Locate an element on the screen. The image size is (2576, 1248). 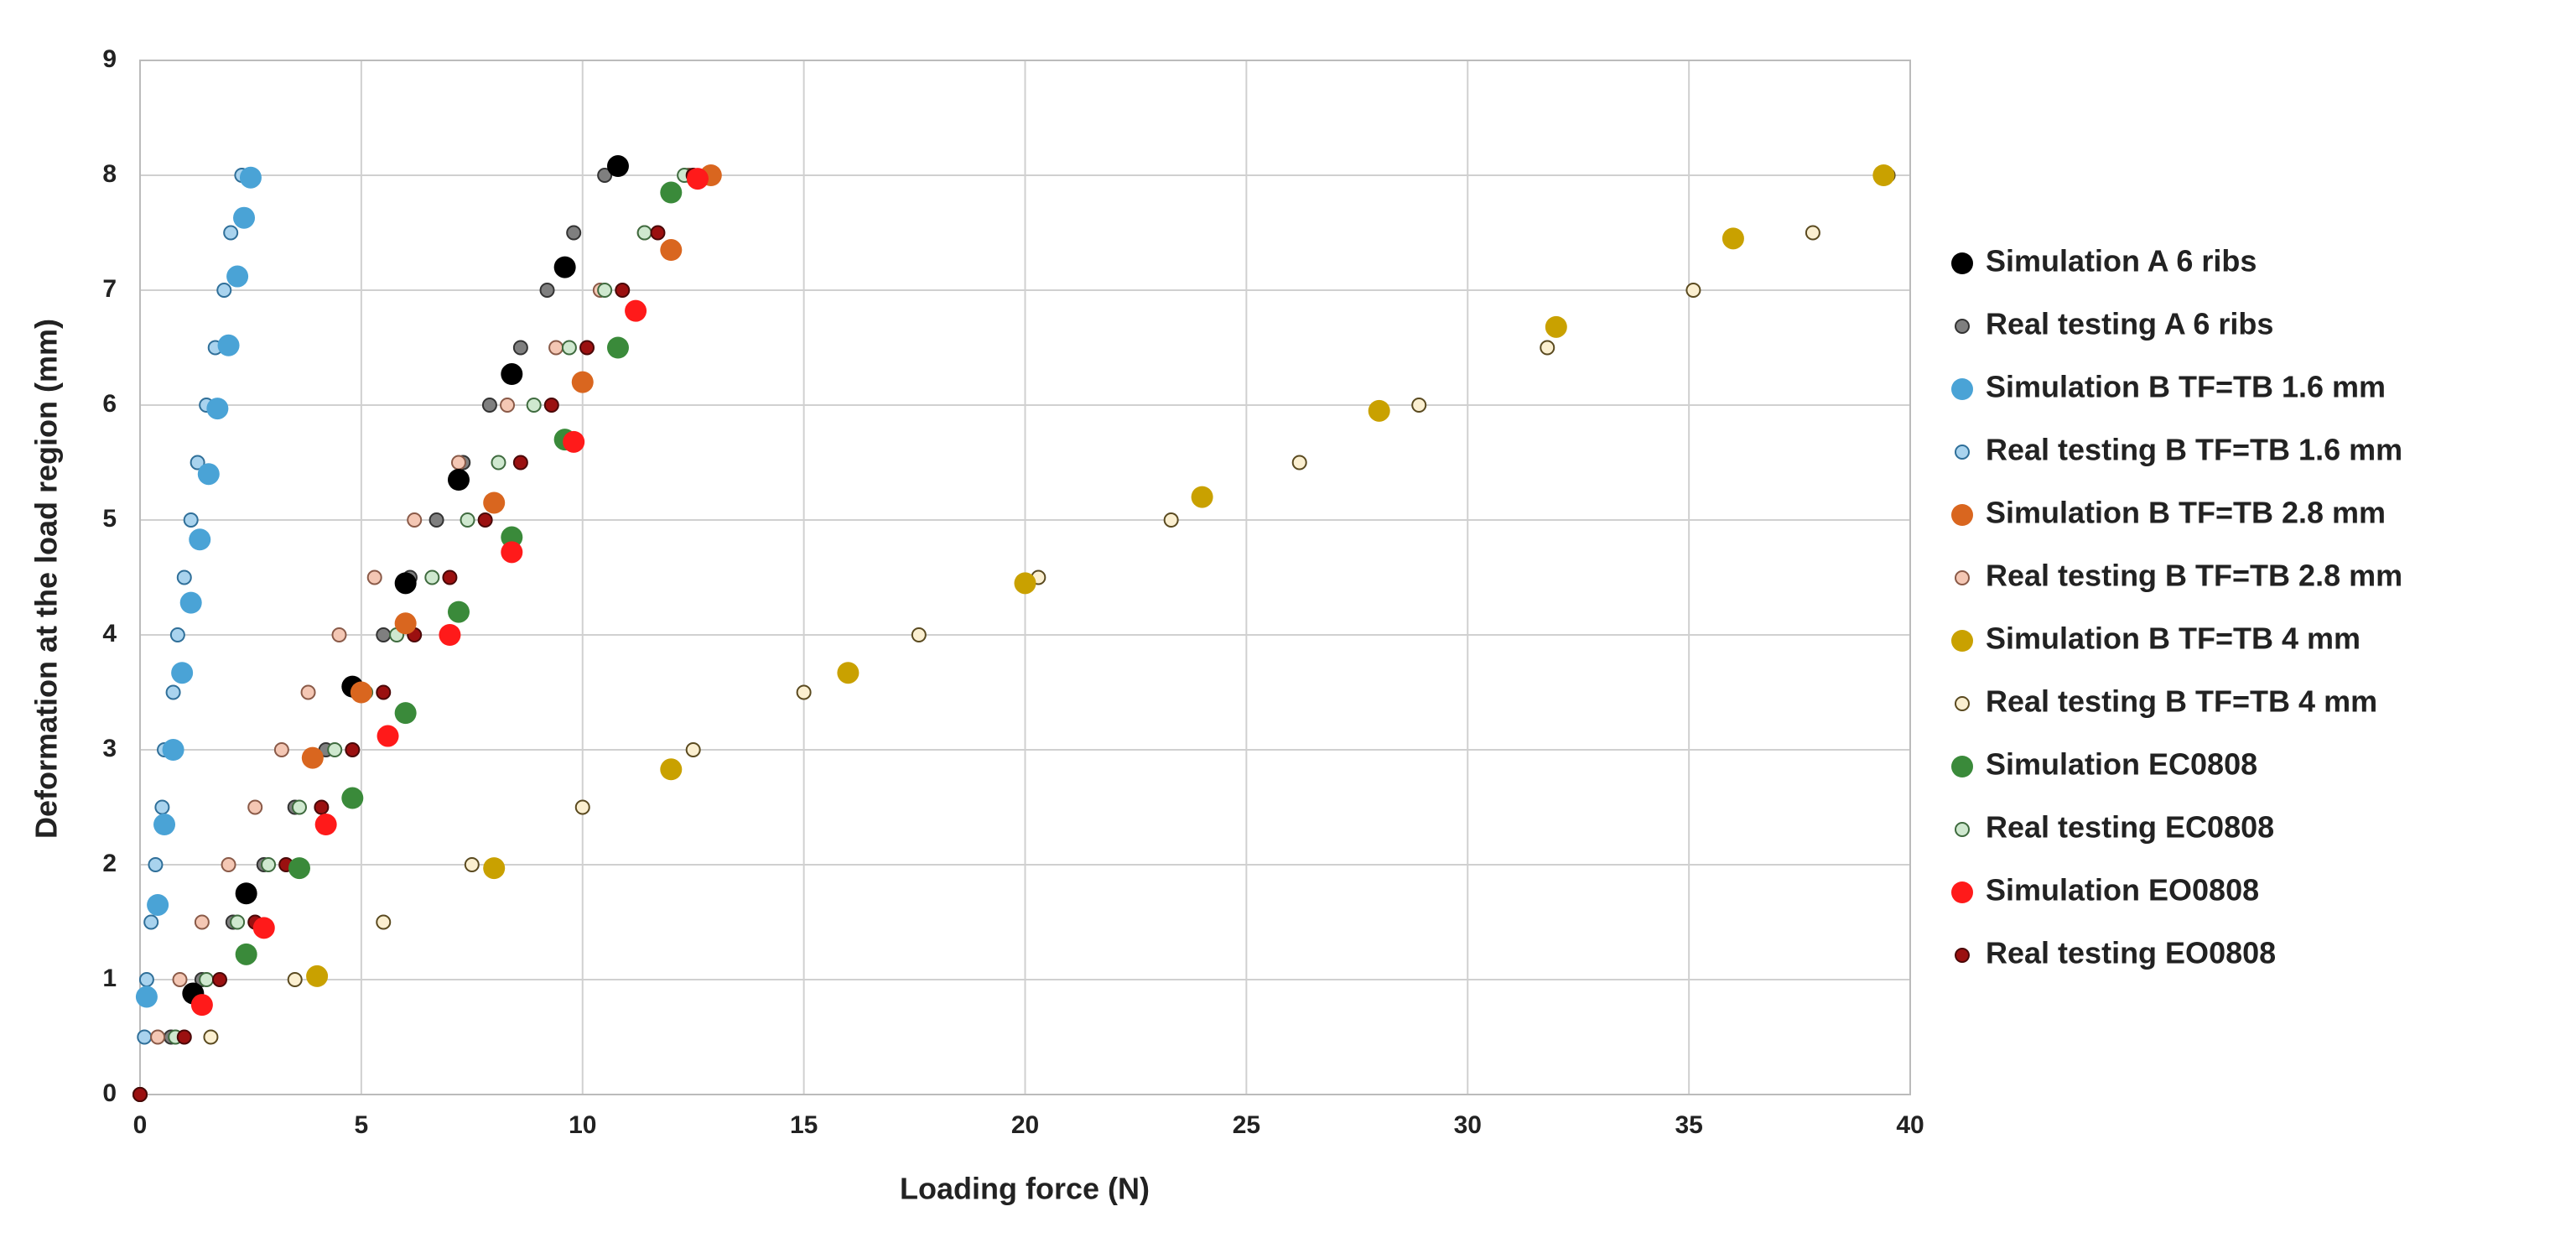
x-tick-label: 15 is located at coordinates (804, 1125).